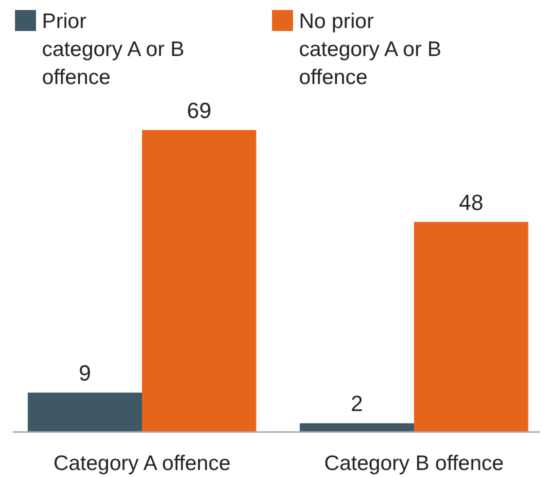 Image resolution: width=542 pixels, height=477 pixels. I want to click on data-label: 69, so click(199, 110).